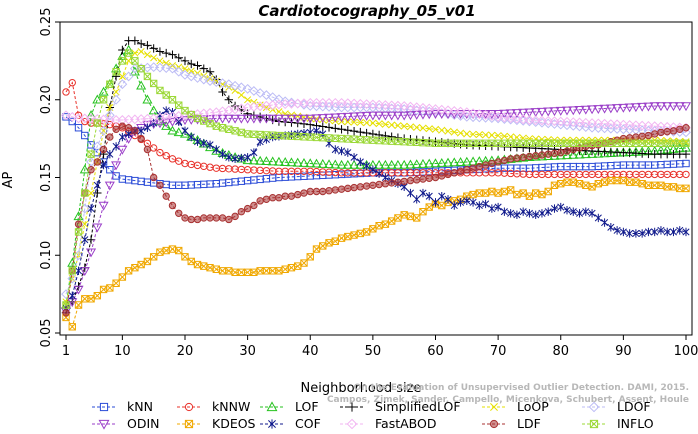 The image size is (698, 434). Describe the element at coordinates (122, 406) in the screenshot. I see `legend-item-knn: kNN` at that location.